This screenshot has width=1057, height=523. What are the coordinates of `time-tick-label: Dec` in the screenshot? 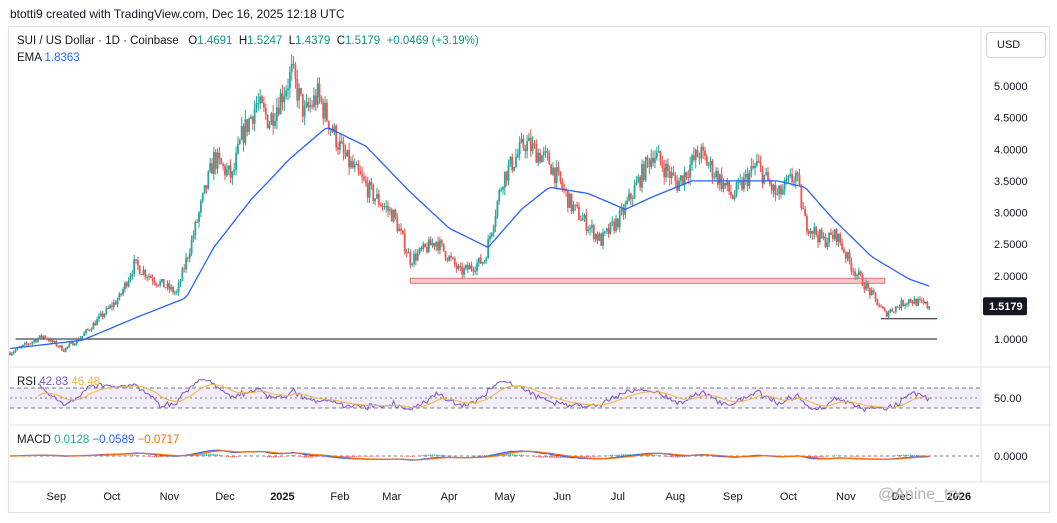 It's located at (902, 497).